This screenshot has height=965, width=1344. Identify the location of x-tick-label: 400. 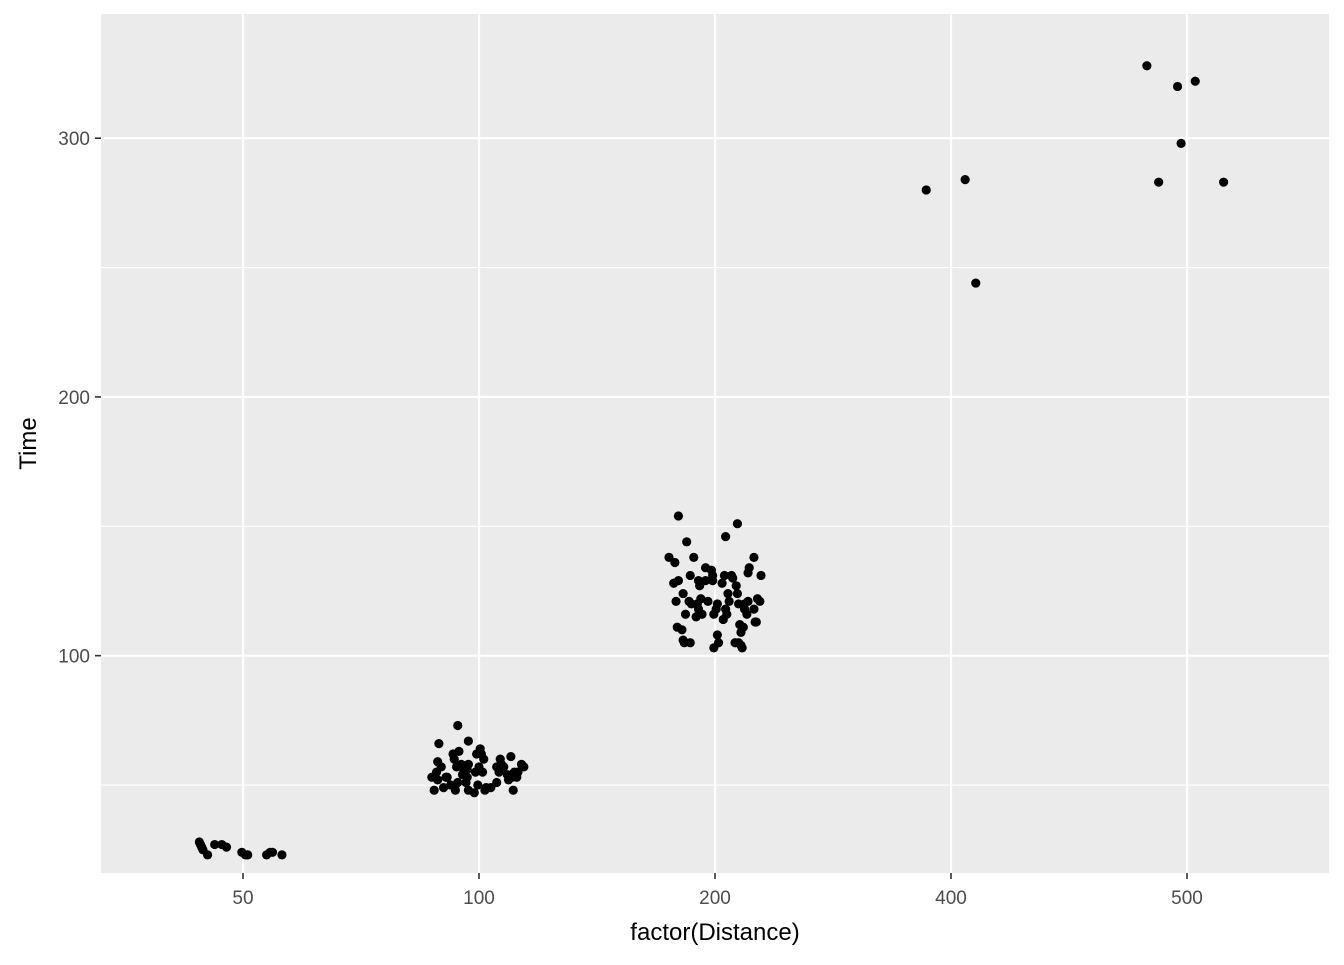
(951, 898).